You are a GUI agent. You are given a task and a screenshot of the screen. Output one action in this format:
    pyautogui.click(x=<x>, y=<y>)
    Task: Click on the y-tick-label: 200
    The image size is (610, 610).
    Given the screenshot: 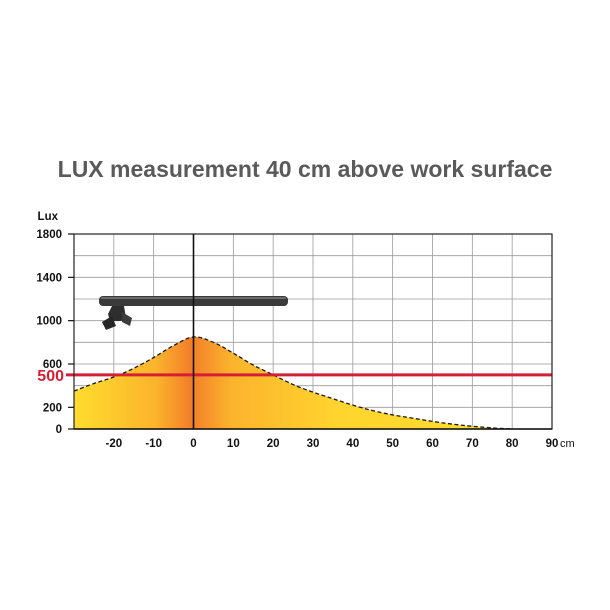 What is the action you would take?
    pyautogui.click(x=52, y=408)
    